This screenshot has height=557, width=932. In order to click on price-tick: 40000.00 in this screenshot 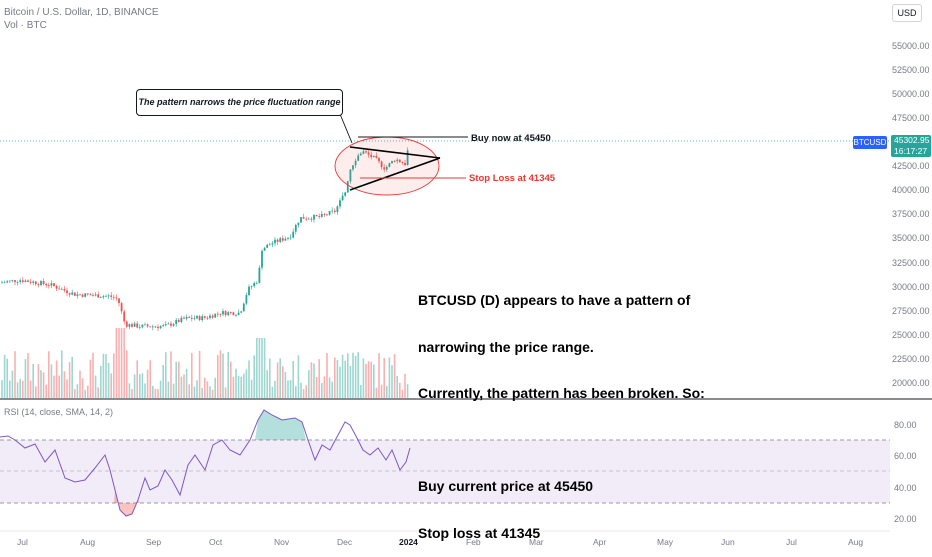, I will do `click(911, 190)`.